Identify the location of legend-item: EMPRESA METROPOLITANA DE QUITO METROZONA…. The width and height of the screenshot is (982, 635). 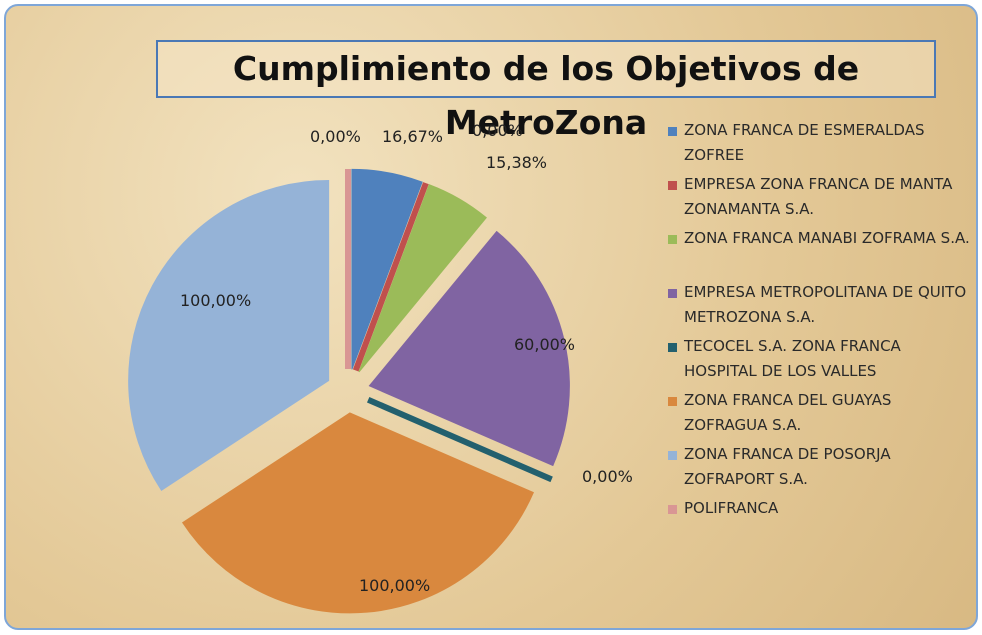
(822, 307).